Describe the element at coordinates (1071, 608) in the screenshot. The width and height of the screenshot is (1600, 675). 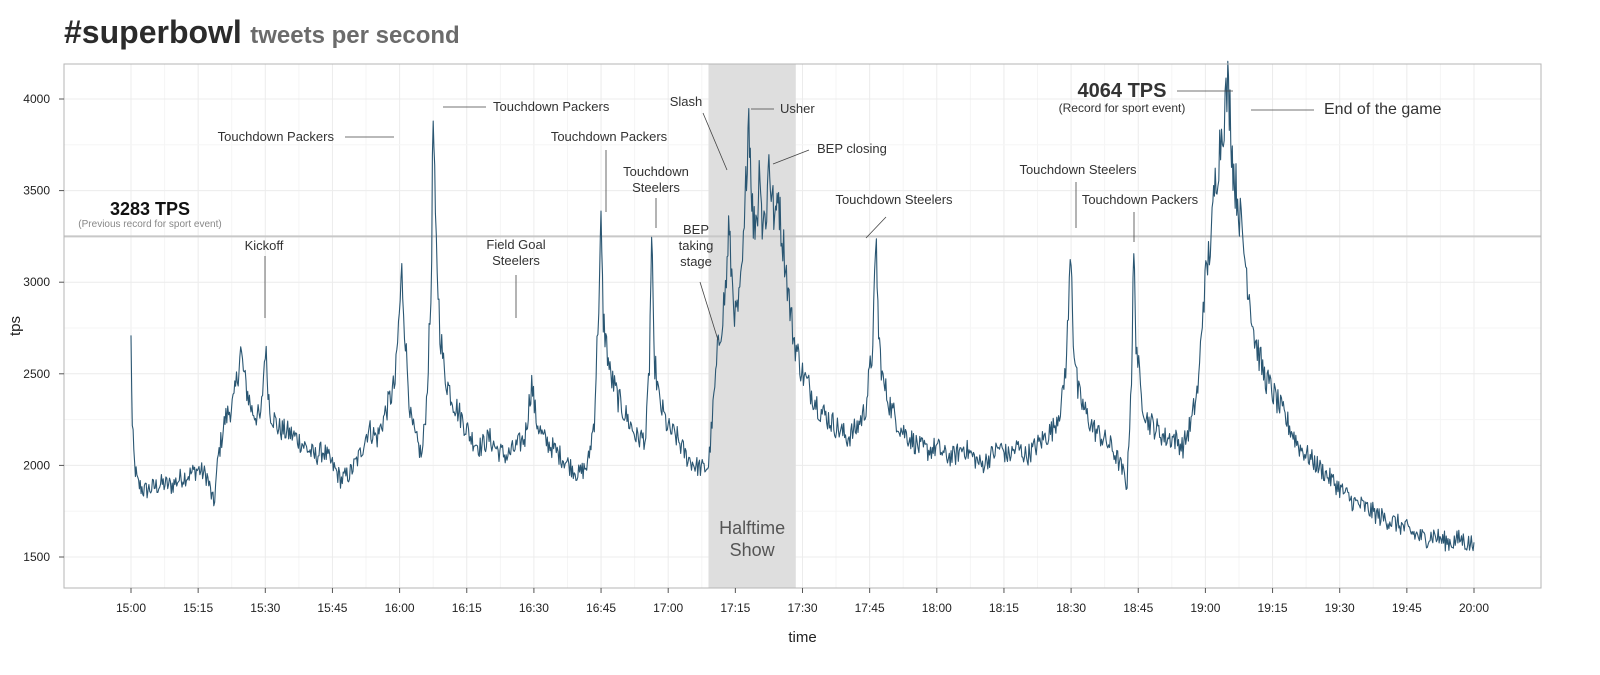
I see `x-tick-label: 18:30` at that location.